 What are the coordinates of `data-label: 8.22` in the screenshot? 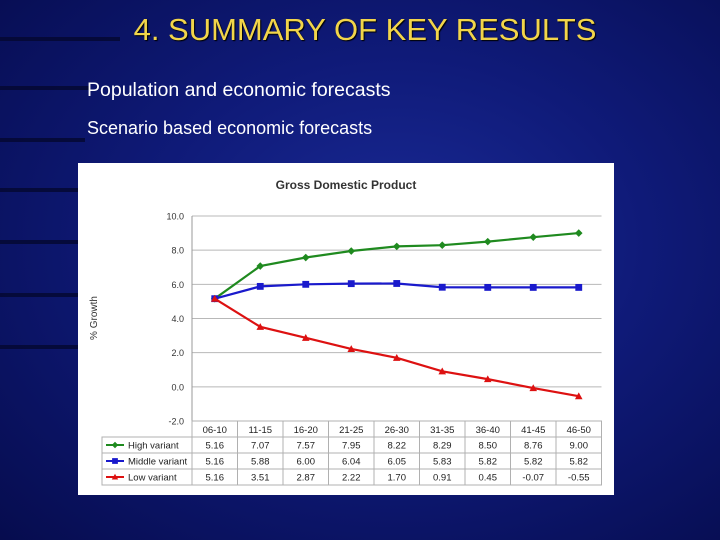 It's located at (397, 446).